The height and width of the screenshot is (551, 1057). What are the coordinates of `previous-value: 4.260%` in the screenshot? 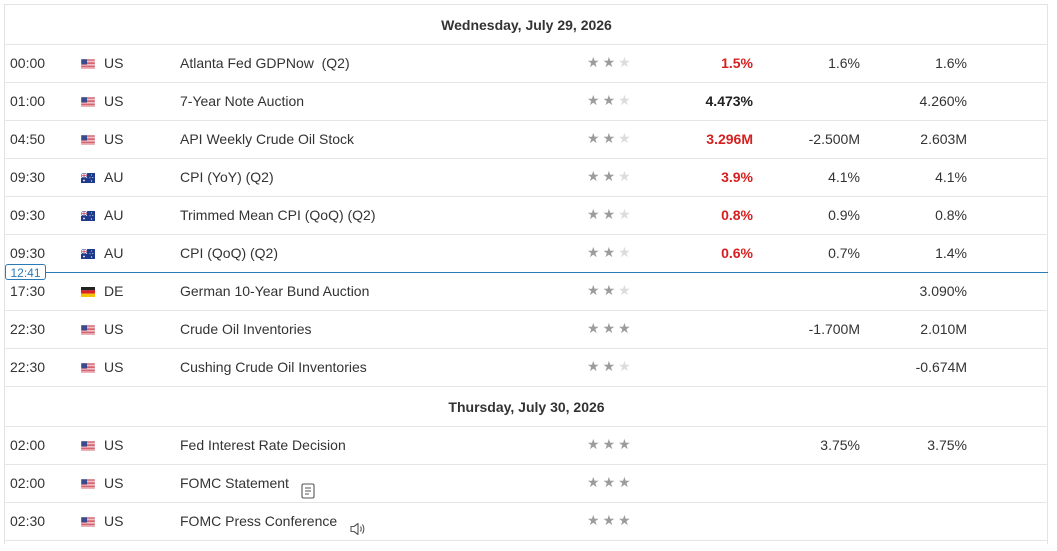 It's located at (943, 101).